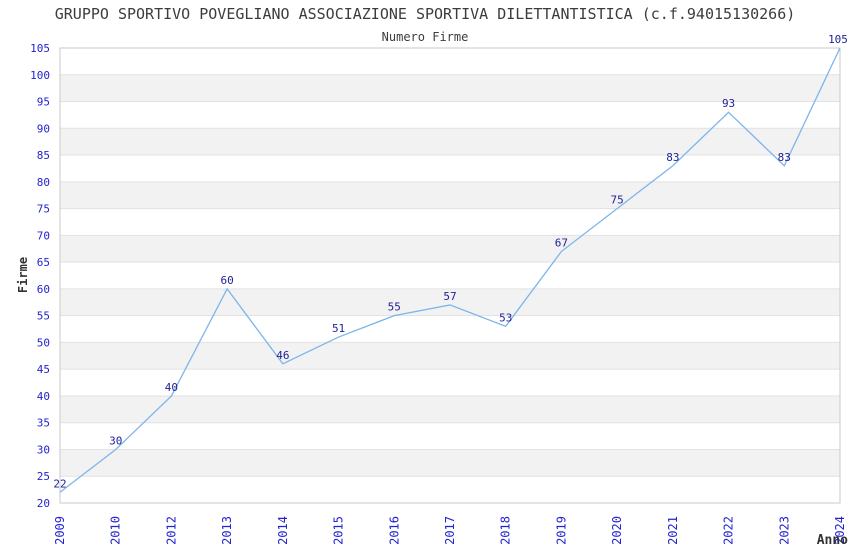 The height and width of the screenshot is (550, 850). Describe the element at coordinates (43, 155) in the screenshot. I see `y-tick-label: 85` at that location.